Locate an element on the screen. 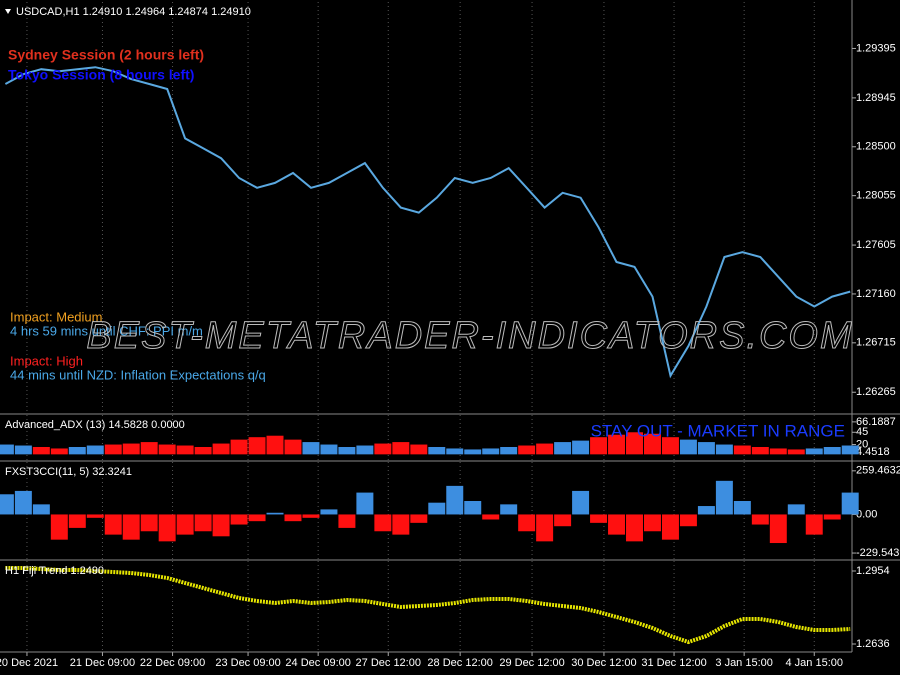  x-tick-label: 27 Dec 12:00 is located at coordinates (388, 663).